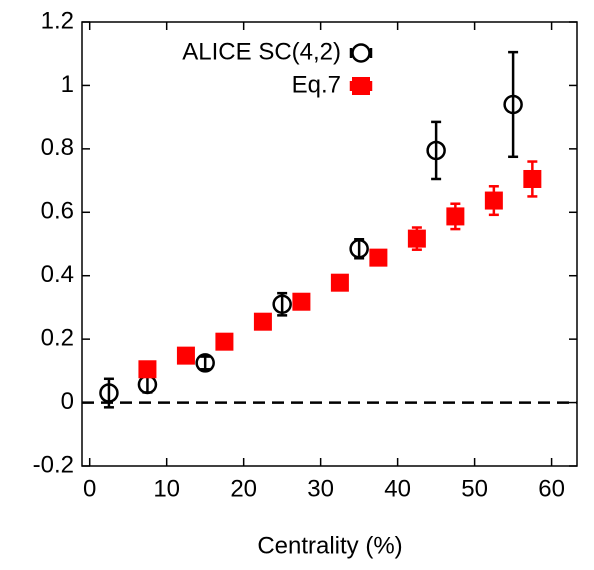 The height and width of the screenshot is (570, 594). Describe the element at coordinates (57, 147) in the screenshot. I see `y-tick-label: 0.8` at that location.